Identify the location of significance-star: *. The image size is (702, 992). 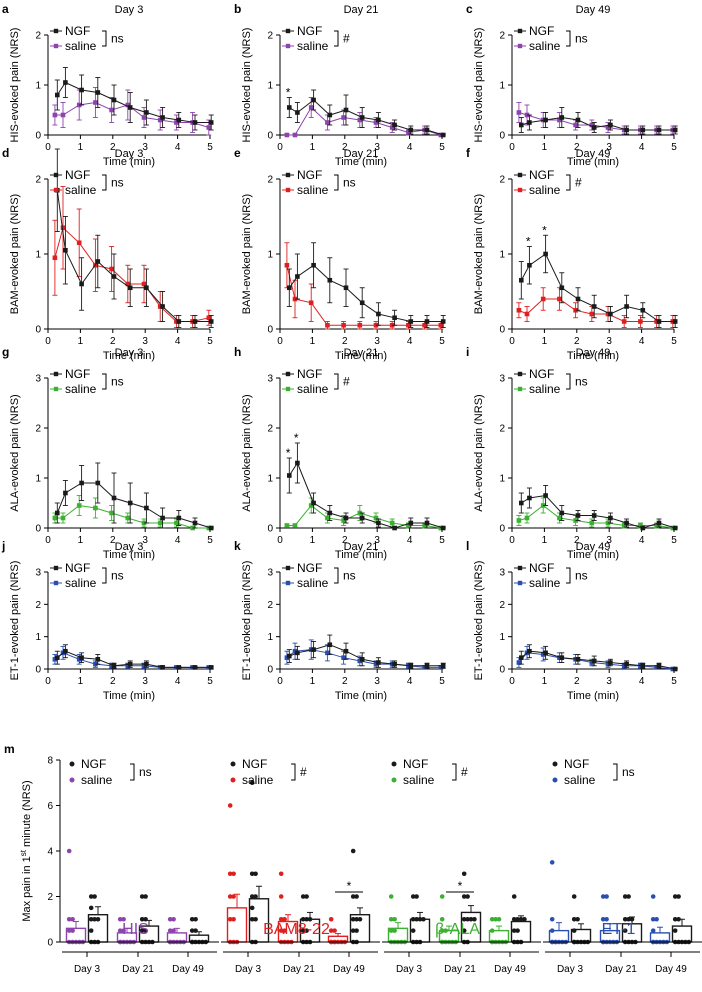
(528, 242).